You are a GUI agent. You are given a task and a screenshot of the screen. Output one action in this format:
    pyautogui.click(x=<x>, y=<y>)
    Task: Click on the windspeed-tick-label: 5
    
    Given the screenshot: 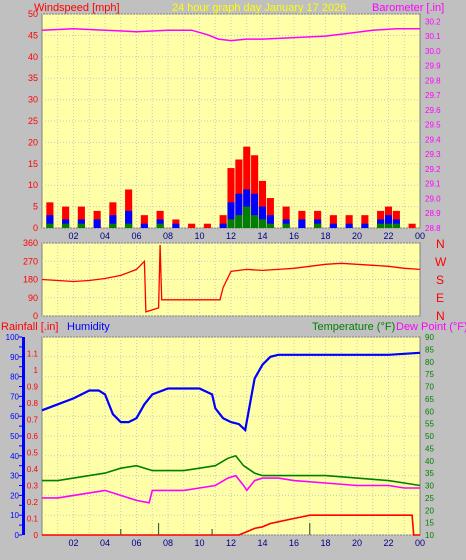 What is the action you would take?
    pyautogui.click(x=35, y=207)
    